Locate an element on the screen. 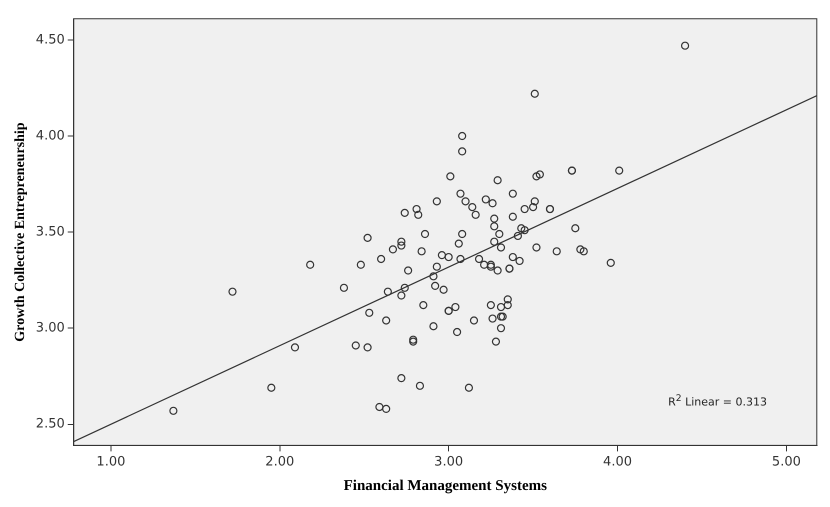 The height and width of the screenshot is (507, 830). x-tick-label: 1.00 is located at coordinates (111, 462).